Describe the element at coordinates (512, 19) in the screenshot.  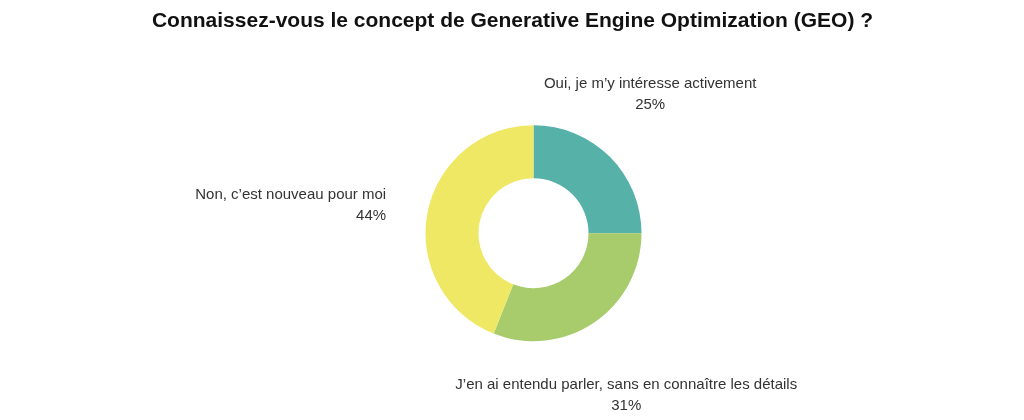
I see `chart-title: Connaissez-vous le concept de Generative Engine Optimization (GEO) ?` at that location.